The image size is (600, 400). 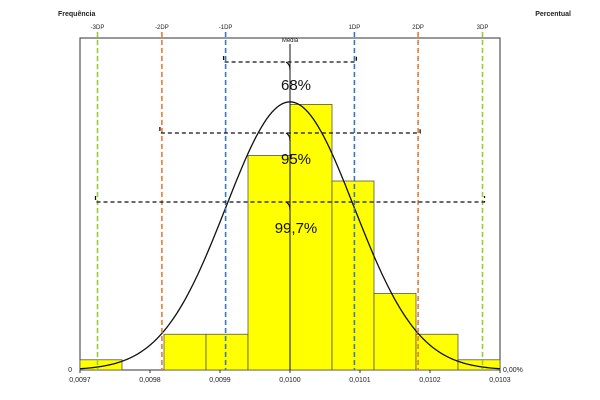 What do you see at coordinates (296, 159) in the screenshot?
I see `interval-percent-label: 95%` at bounding box center [296, 159].